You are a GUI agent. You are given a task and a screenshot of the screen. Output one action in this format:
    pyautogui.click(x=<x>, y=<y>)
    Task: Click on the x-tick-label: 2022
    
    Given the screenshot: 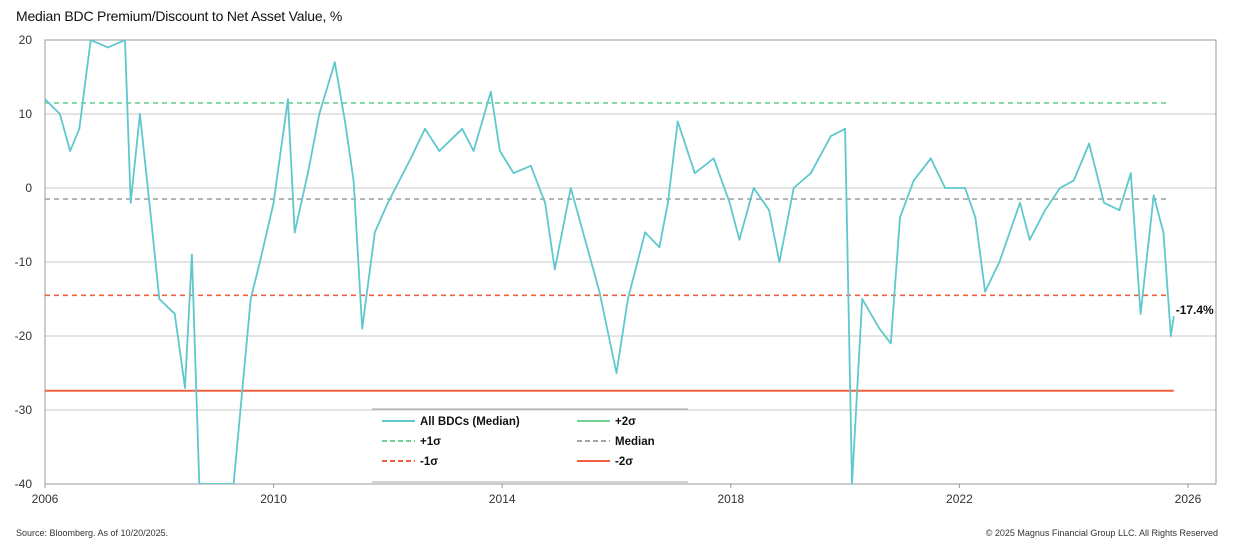 What is the action you would take?
    pyautogui.click(x=959, y=499)
    